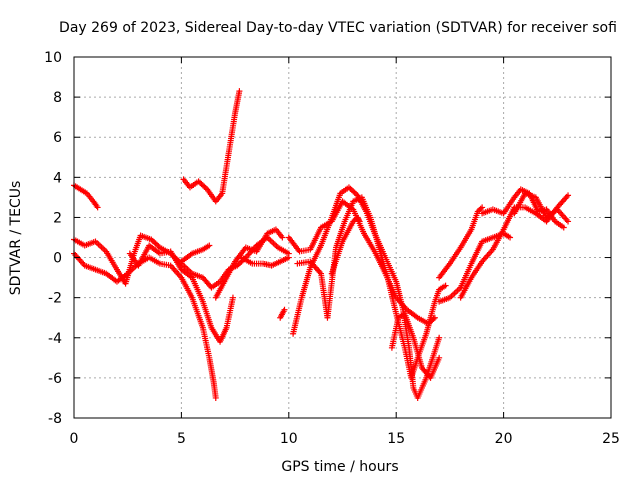 The image size is (640, 480). What do you see at coordinates (55, 379) in the screenshot?
I see `y-tick-label: -6` at bounding box center [55, 379].